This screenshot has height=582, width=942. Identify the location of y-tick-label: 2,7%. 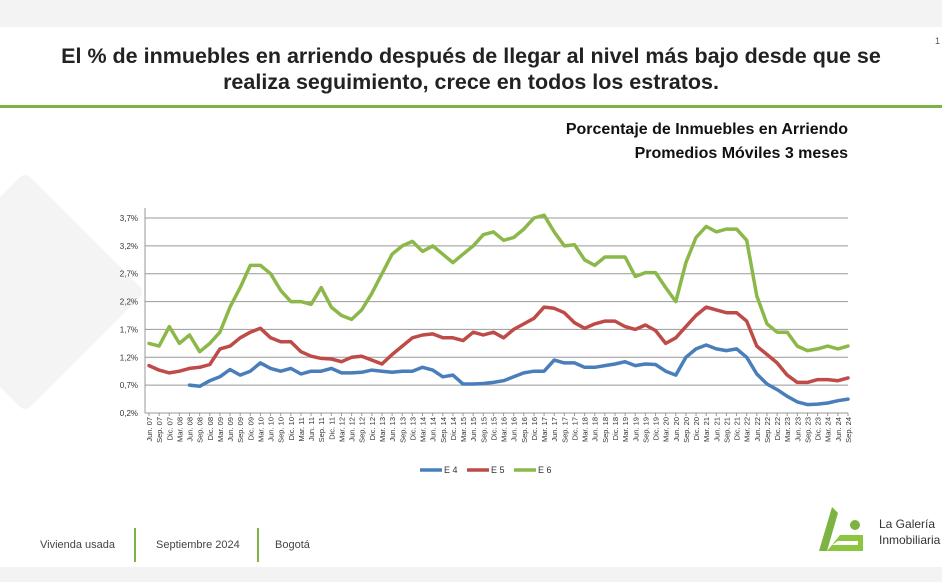
(129, 274).